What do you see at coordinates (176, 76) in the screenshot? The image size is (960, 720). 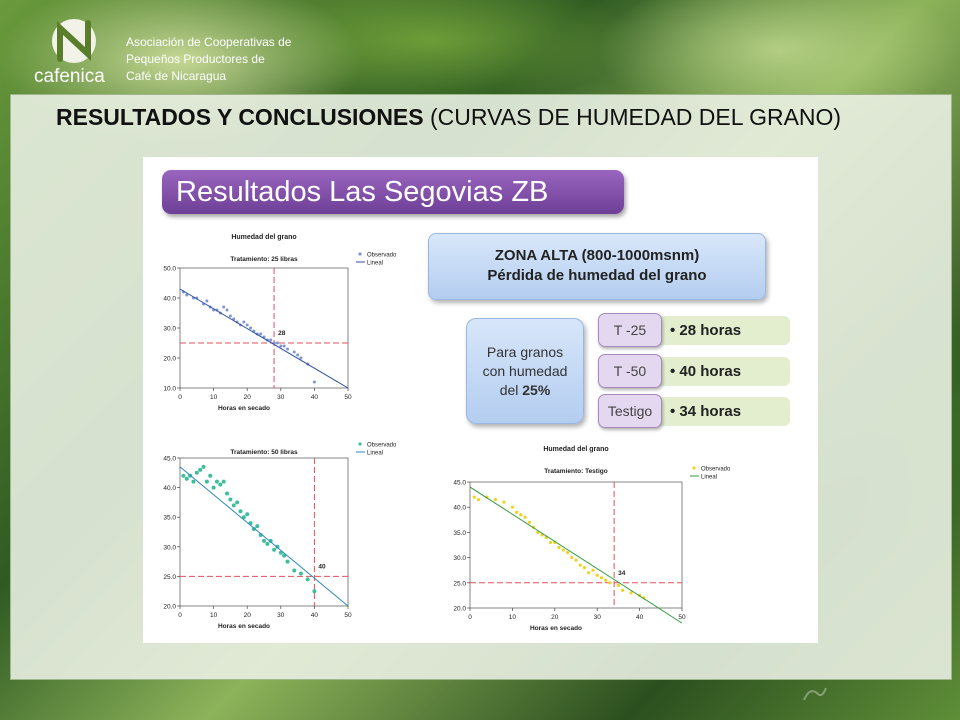 I see `org-line: Café de Nicaragua` at bounding box center [176, 76].